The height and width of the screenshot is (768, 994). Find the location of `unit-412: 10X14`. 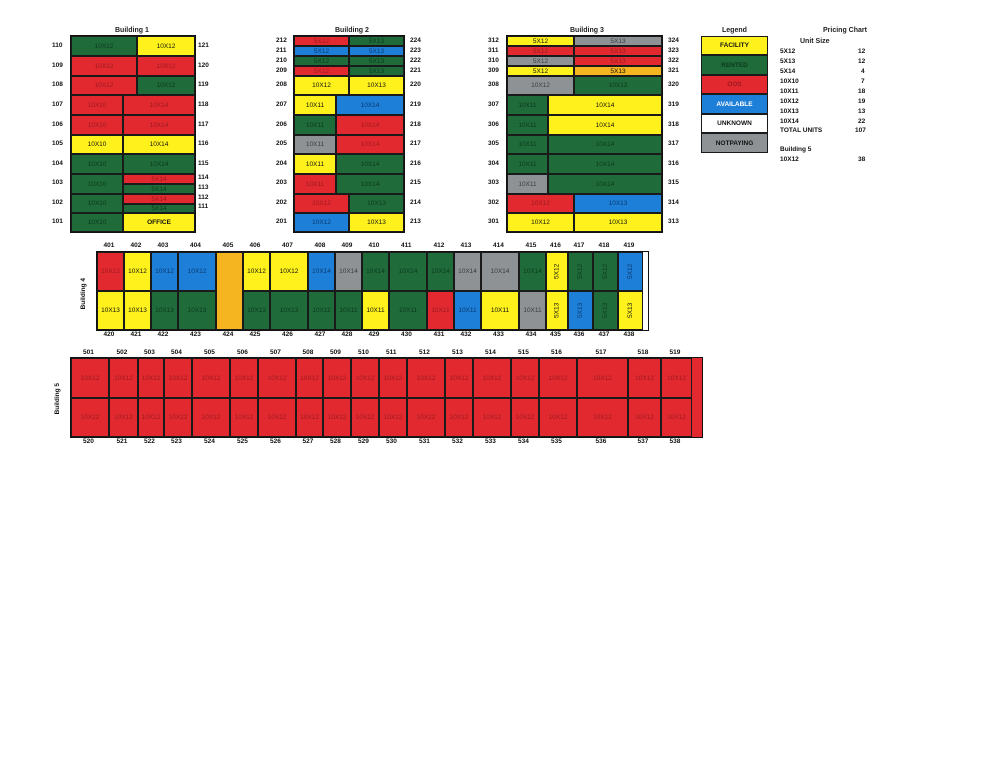

unit-412: 10X14 is located at coordinates (440, 271).